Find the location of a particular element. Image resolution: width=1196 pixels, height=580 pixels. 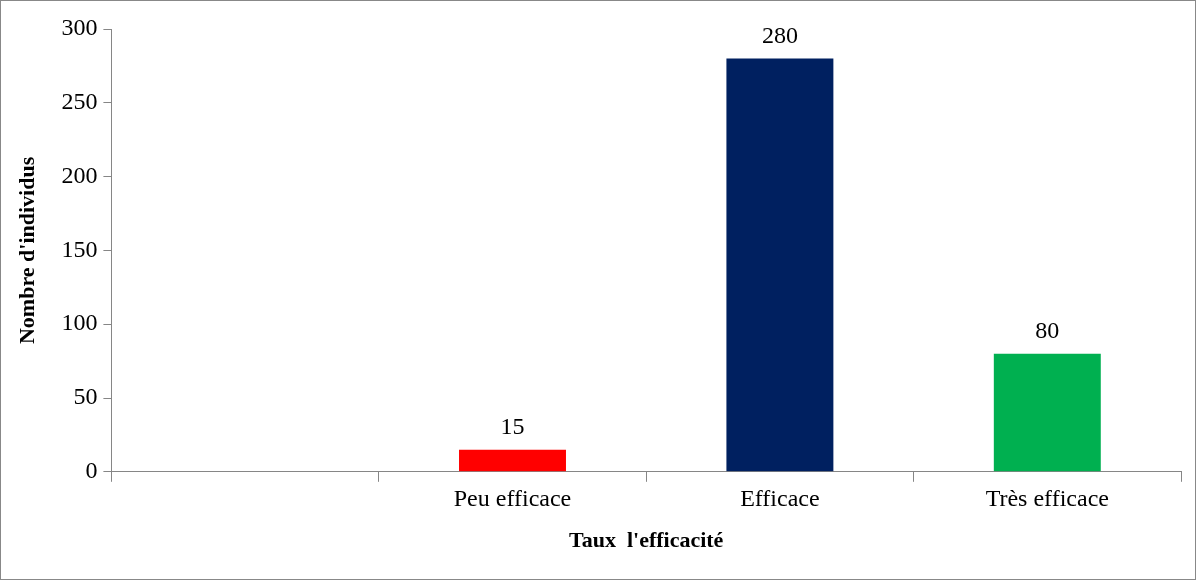

y-tick-label: 200 is located at coordinates (79, 174).